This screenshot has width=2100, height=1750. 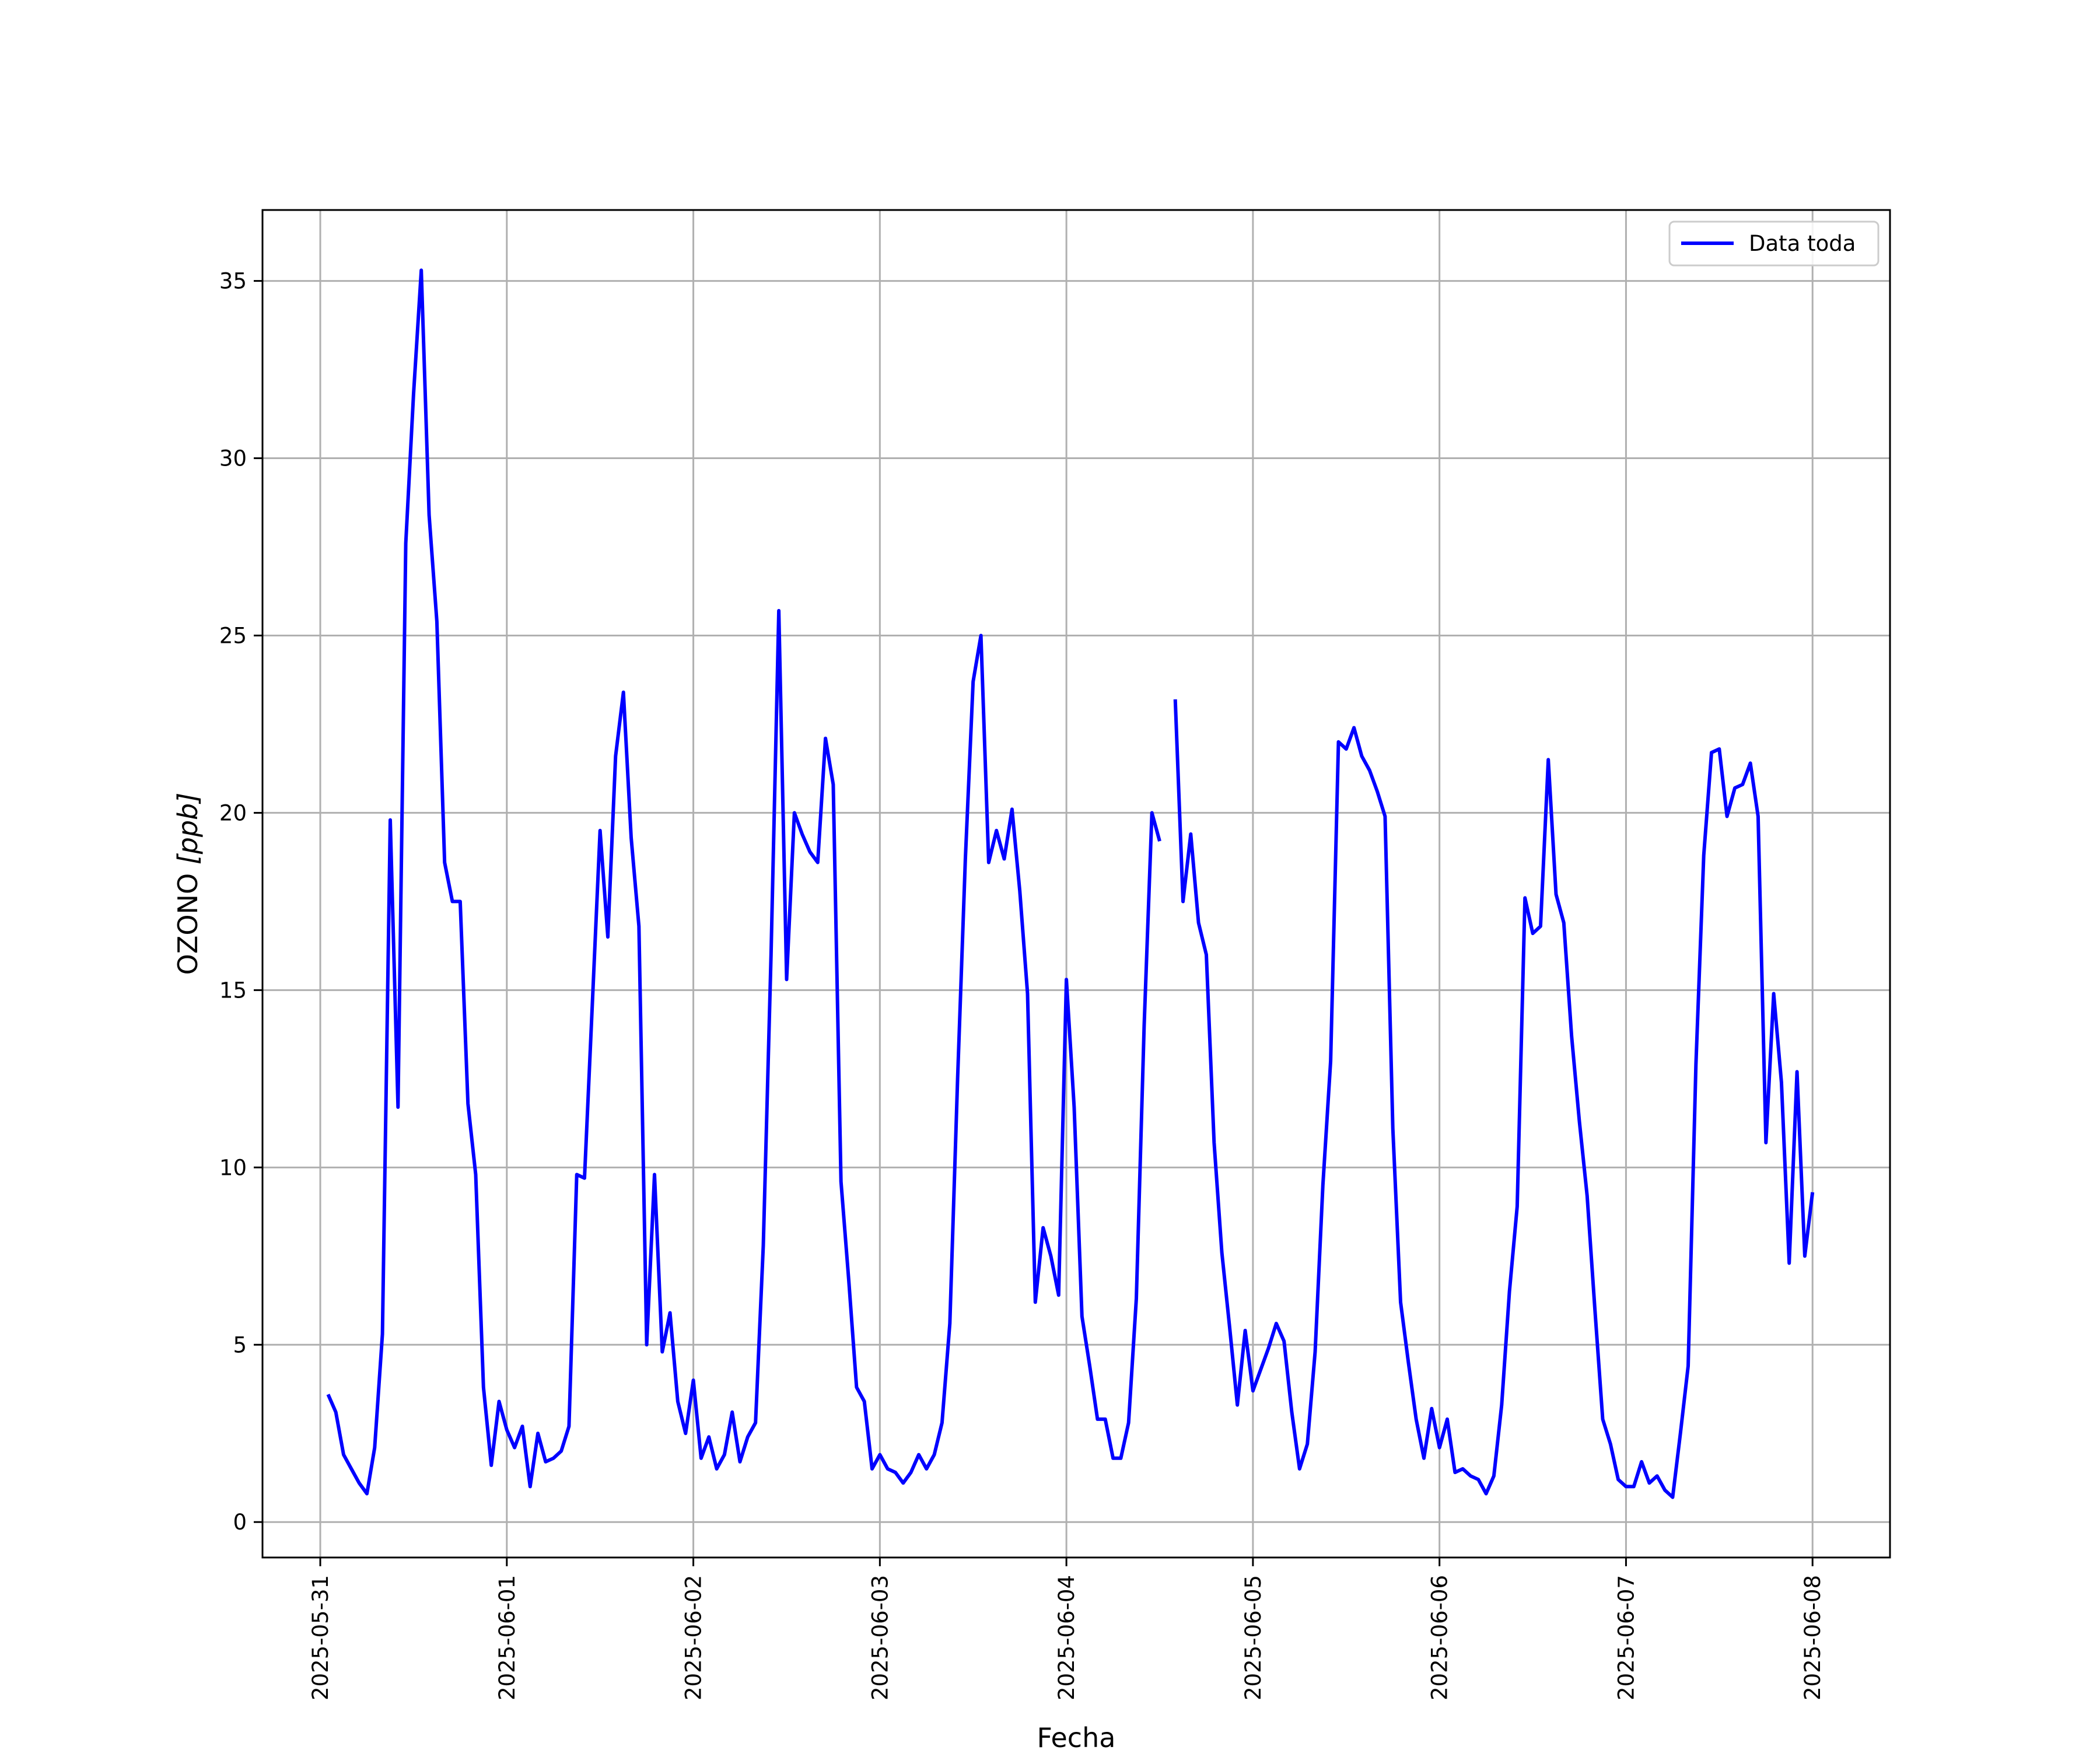 What do you see at coordinates (233, 1167) in the screenshot?
I see `y-tick-label: 10` at bounding box center [233, 1167].